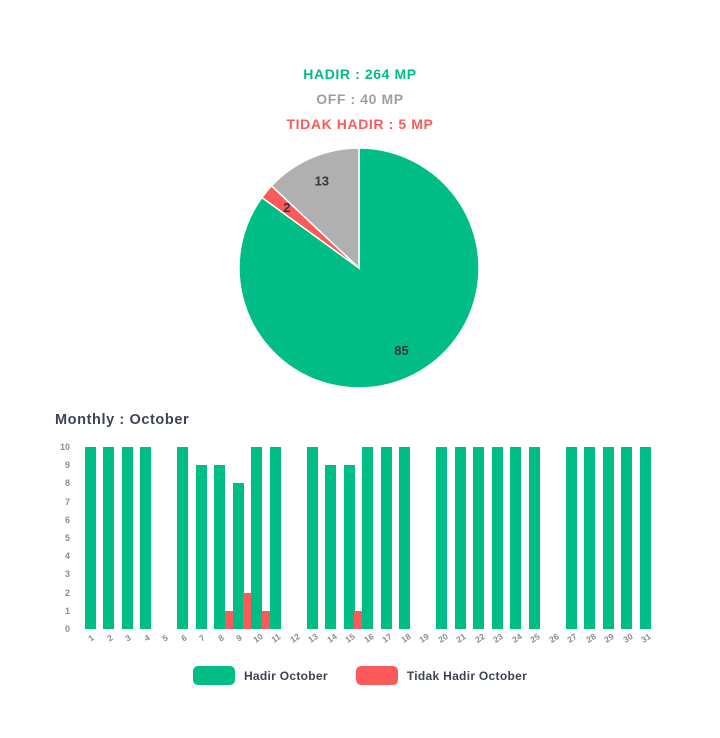 This screenshot has width=720, height=738. Describe the element at coordinates (146, 638) in the screenshot. I see `x-axis-label-4: 4` at that location.